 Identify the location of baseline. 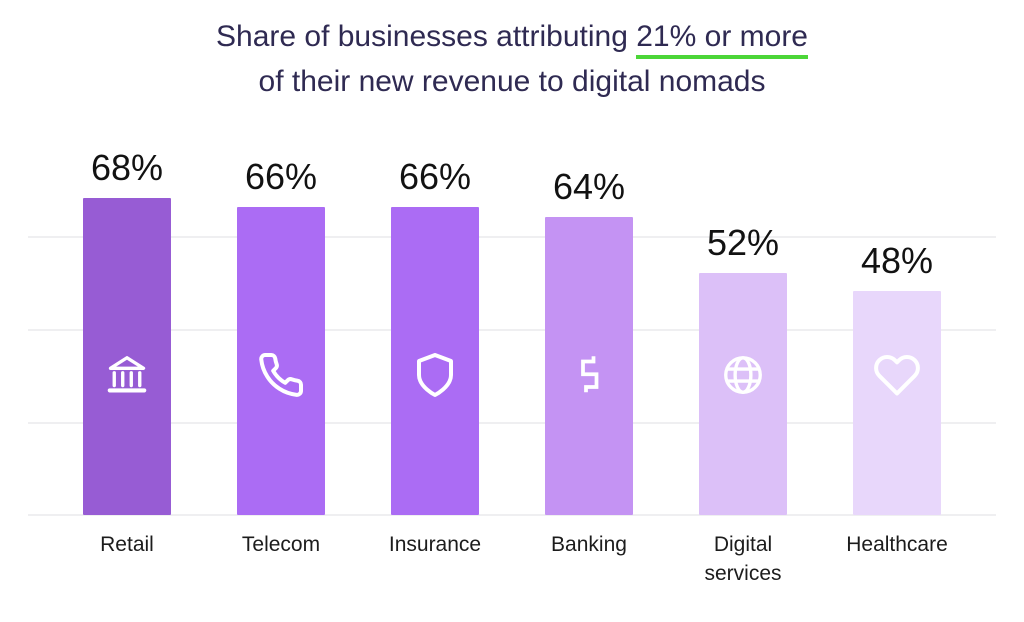
(512, 515).